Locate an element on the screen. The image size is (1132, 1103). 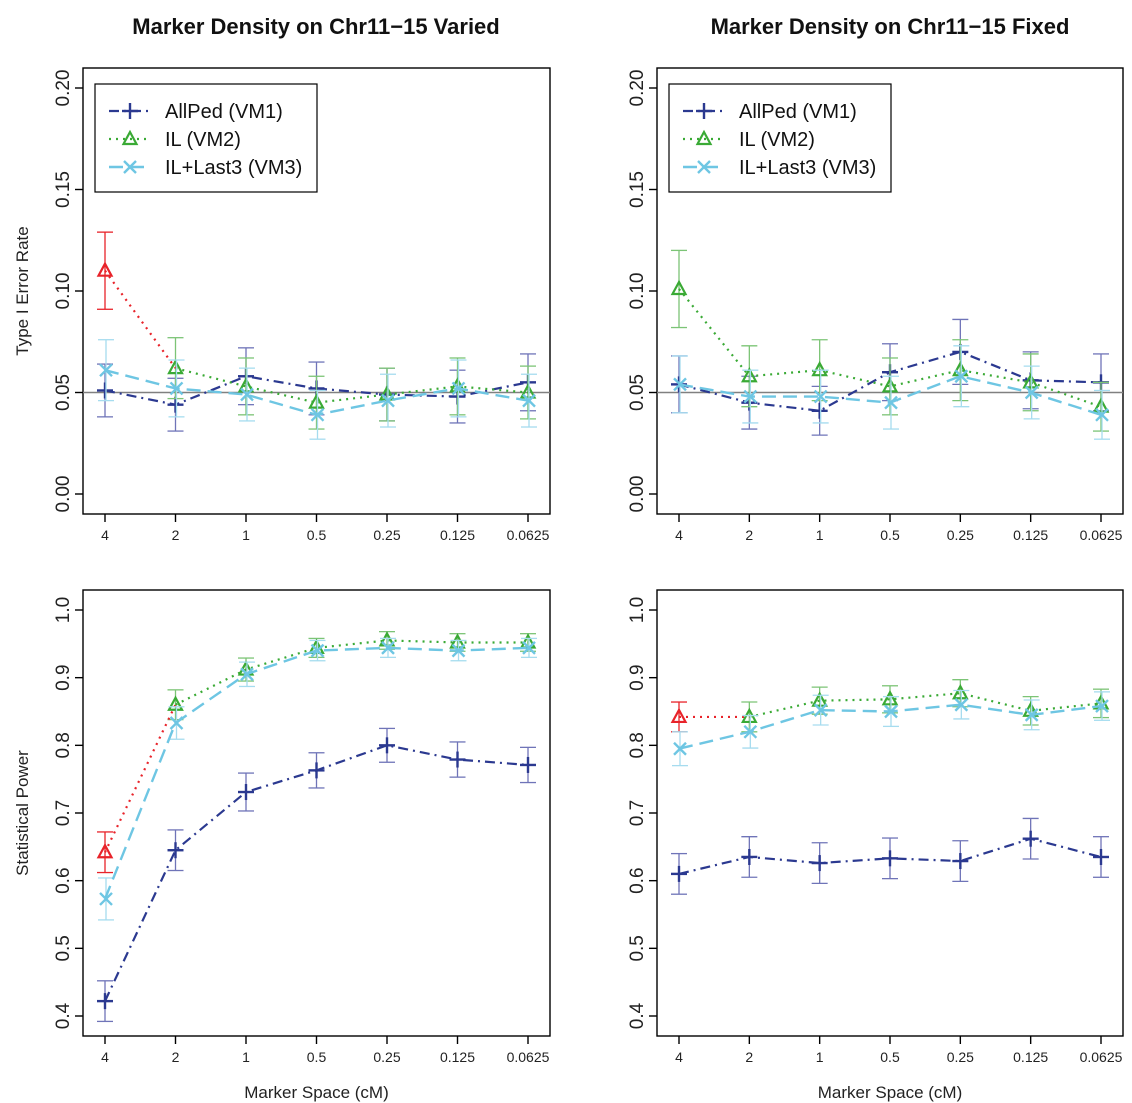
x-tick-label: 0.25 is located at coordinates (386, 535).